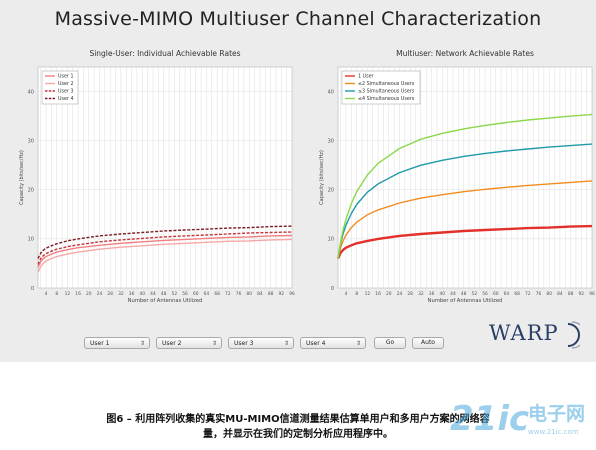 This screenshot has height=450, width=596. I want to click on warp-logo: WARP, so click(534, 336).